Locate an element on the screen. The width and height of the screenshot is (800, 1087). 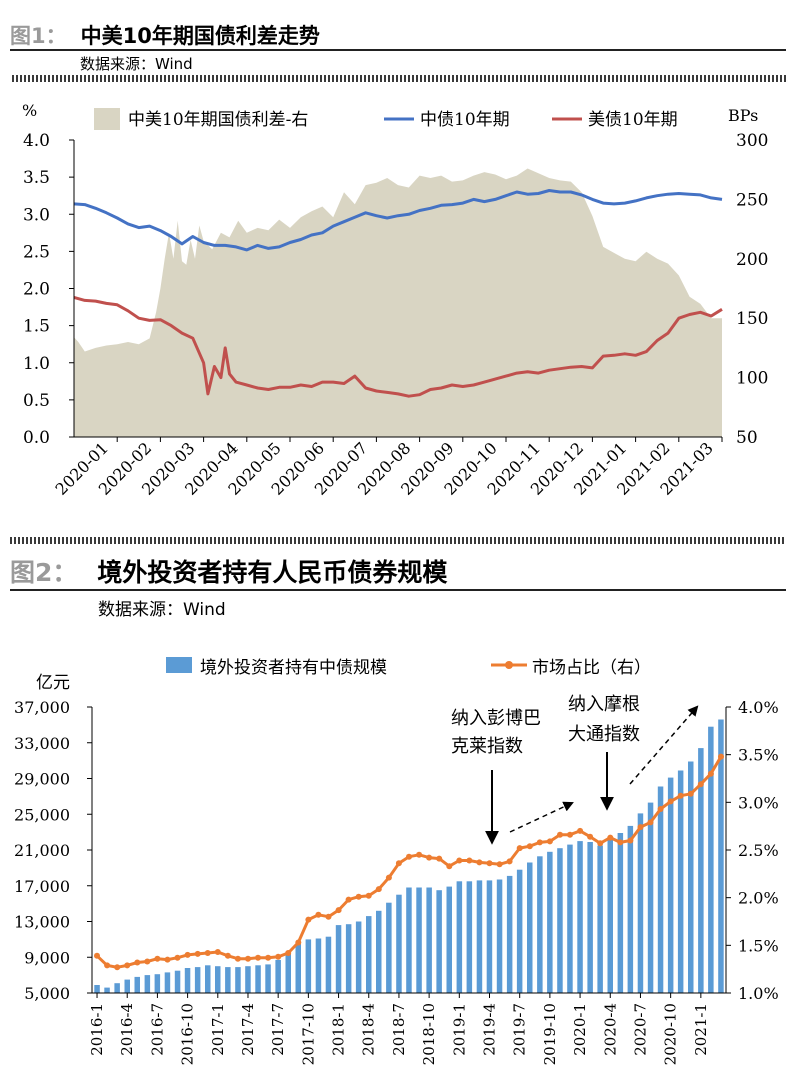
y-tick-label: 21,000 is located at coordinates (42, 850).